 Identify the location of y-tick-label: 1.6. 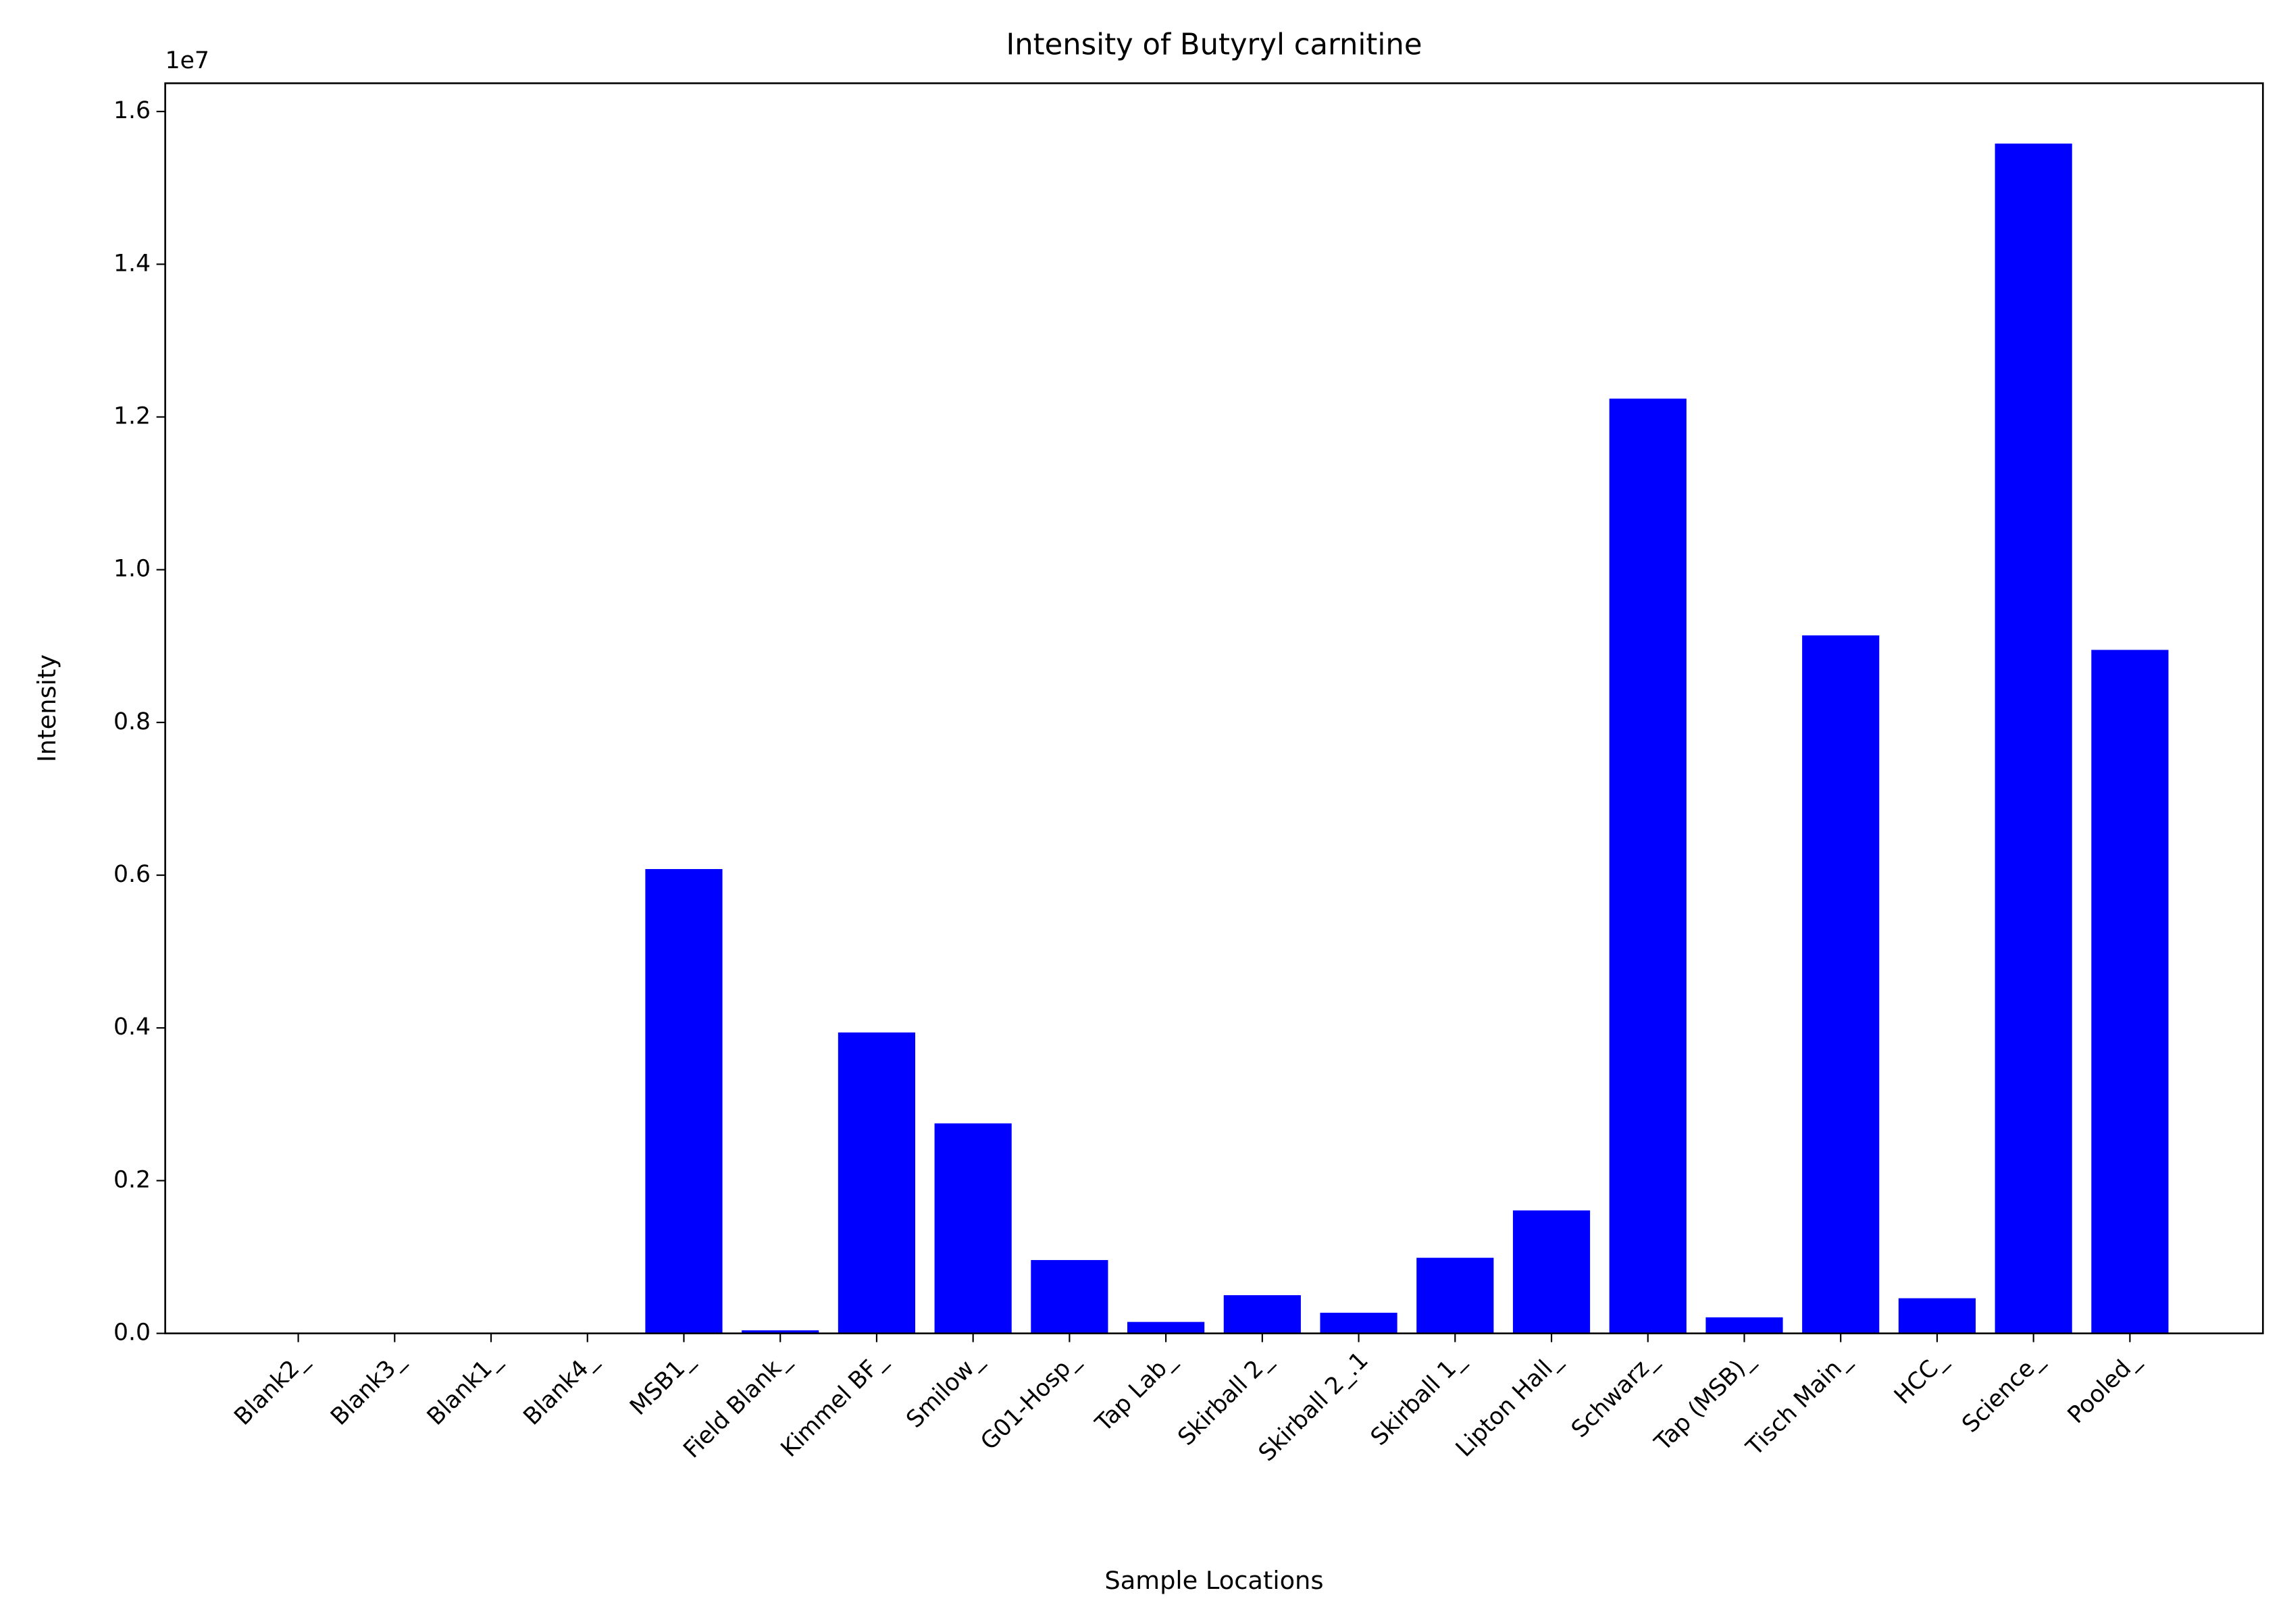
(132, 111).